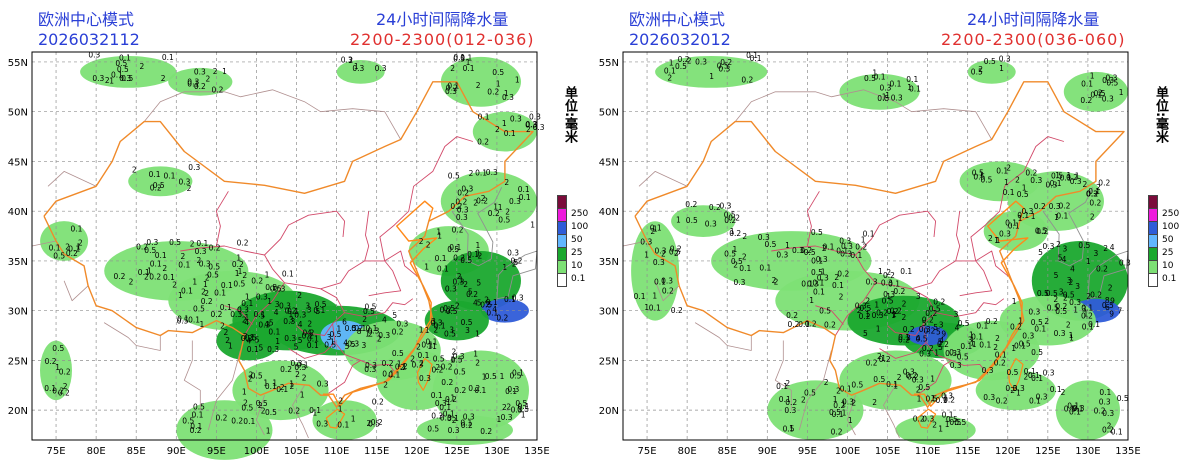 This screenshot has height=465, width=1182. What do you see at coordinates (442, 39) in the screenshot?
I see `valid-period: 2200-2300(012-036)` at bounding box center [442, 39].